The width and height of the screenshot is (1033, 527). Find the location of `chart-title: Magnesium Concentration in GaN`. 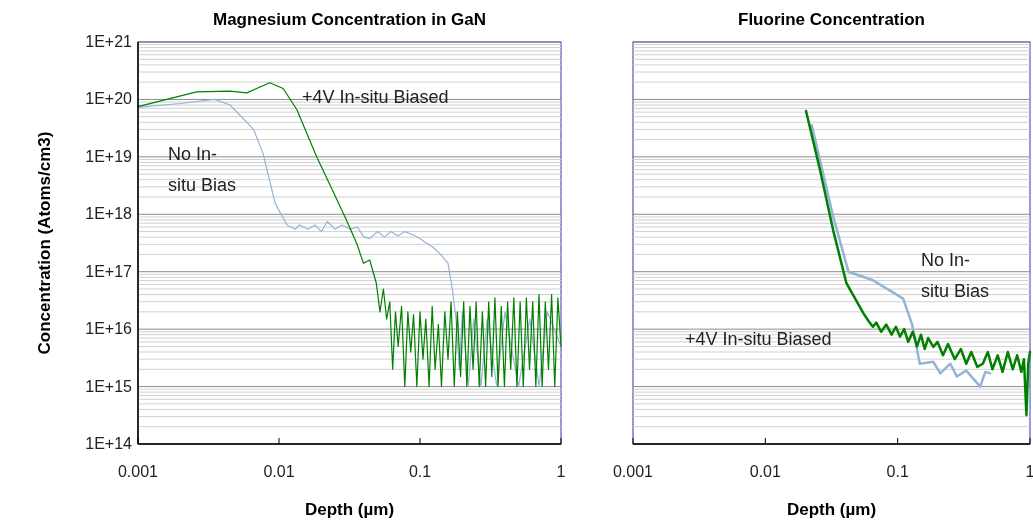

chart-title: Magnesium Concentration in GaN is located at coordinates (349, 19).